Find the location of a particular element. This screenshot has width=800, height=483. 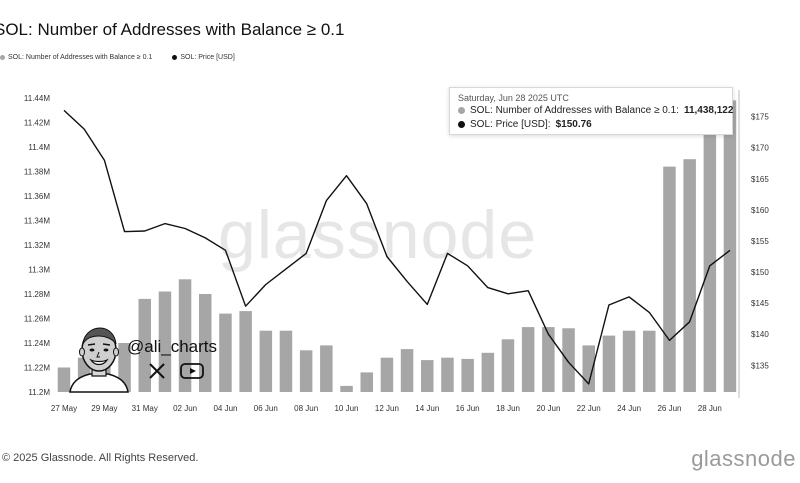

y-left-tick-label: 11.24M is located at coordinates (37, 343).